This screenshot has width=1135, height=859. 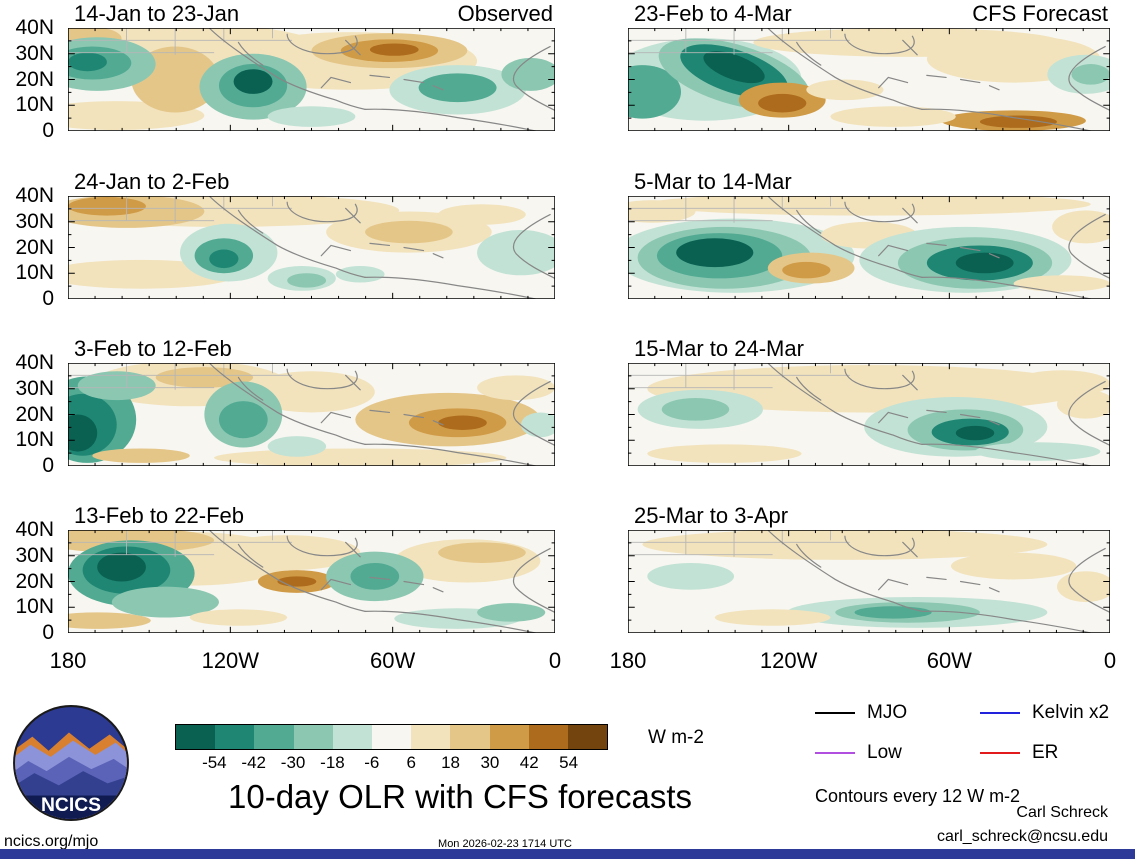 What do you see at coordinates (372, 762) in the screenshot?
I see `colorbar-tick-label: -6` at bounding box center [372, 762].